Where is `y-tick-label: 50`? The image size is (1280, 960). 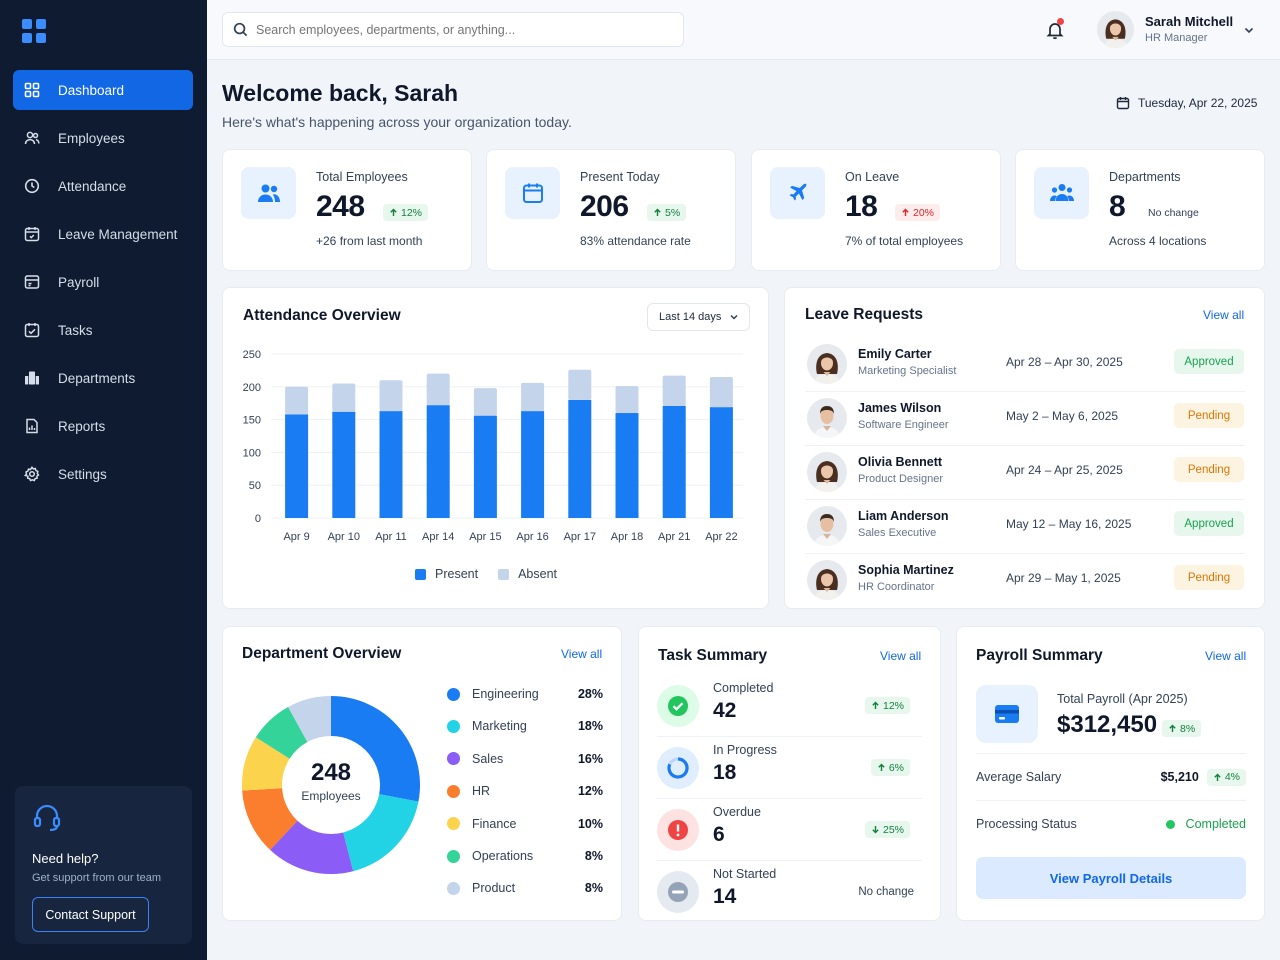
y-tick-label: 50 is located at coordinates (255, 486).